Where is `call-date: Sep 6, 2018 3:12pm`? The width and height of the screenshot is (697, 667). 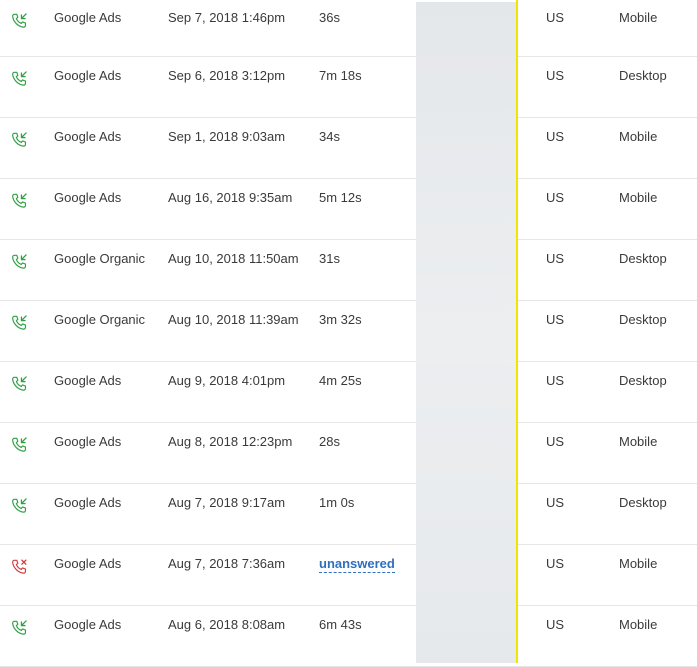
call-date: Sep 6, 2018 3:12pm is located at coordinates (227, 75).